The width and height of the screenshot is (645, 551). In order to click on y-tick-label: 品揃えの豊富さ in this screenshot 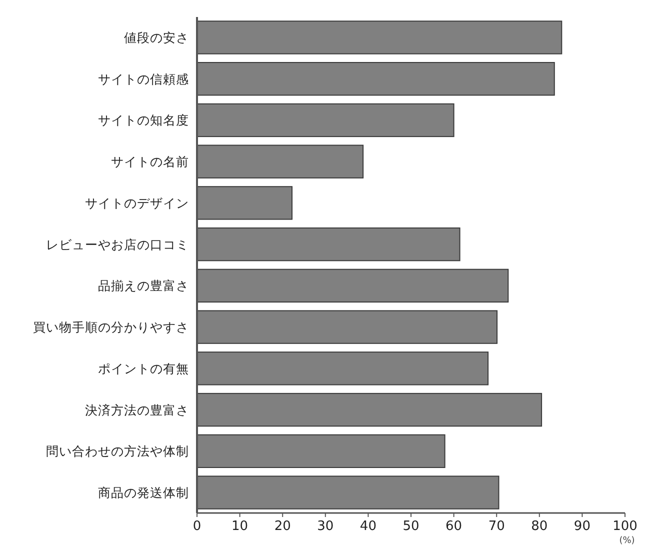, I will do `click(143, 286)`.